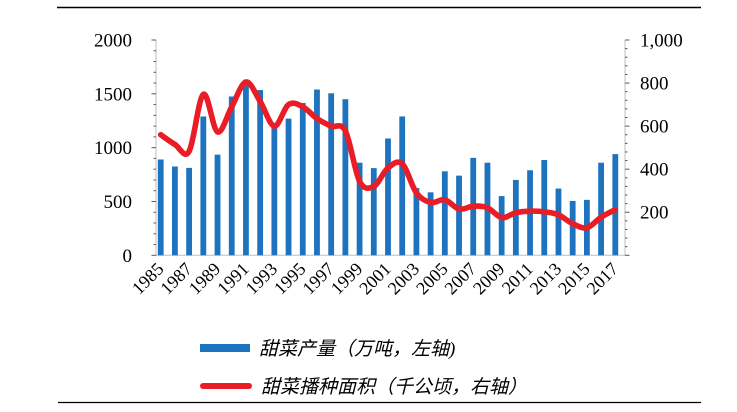  What do you see at coordinates (615, 205) in the screenshot?
I see `bar-2017` at bounding box center [615, 205].